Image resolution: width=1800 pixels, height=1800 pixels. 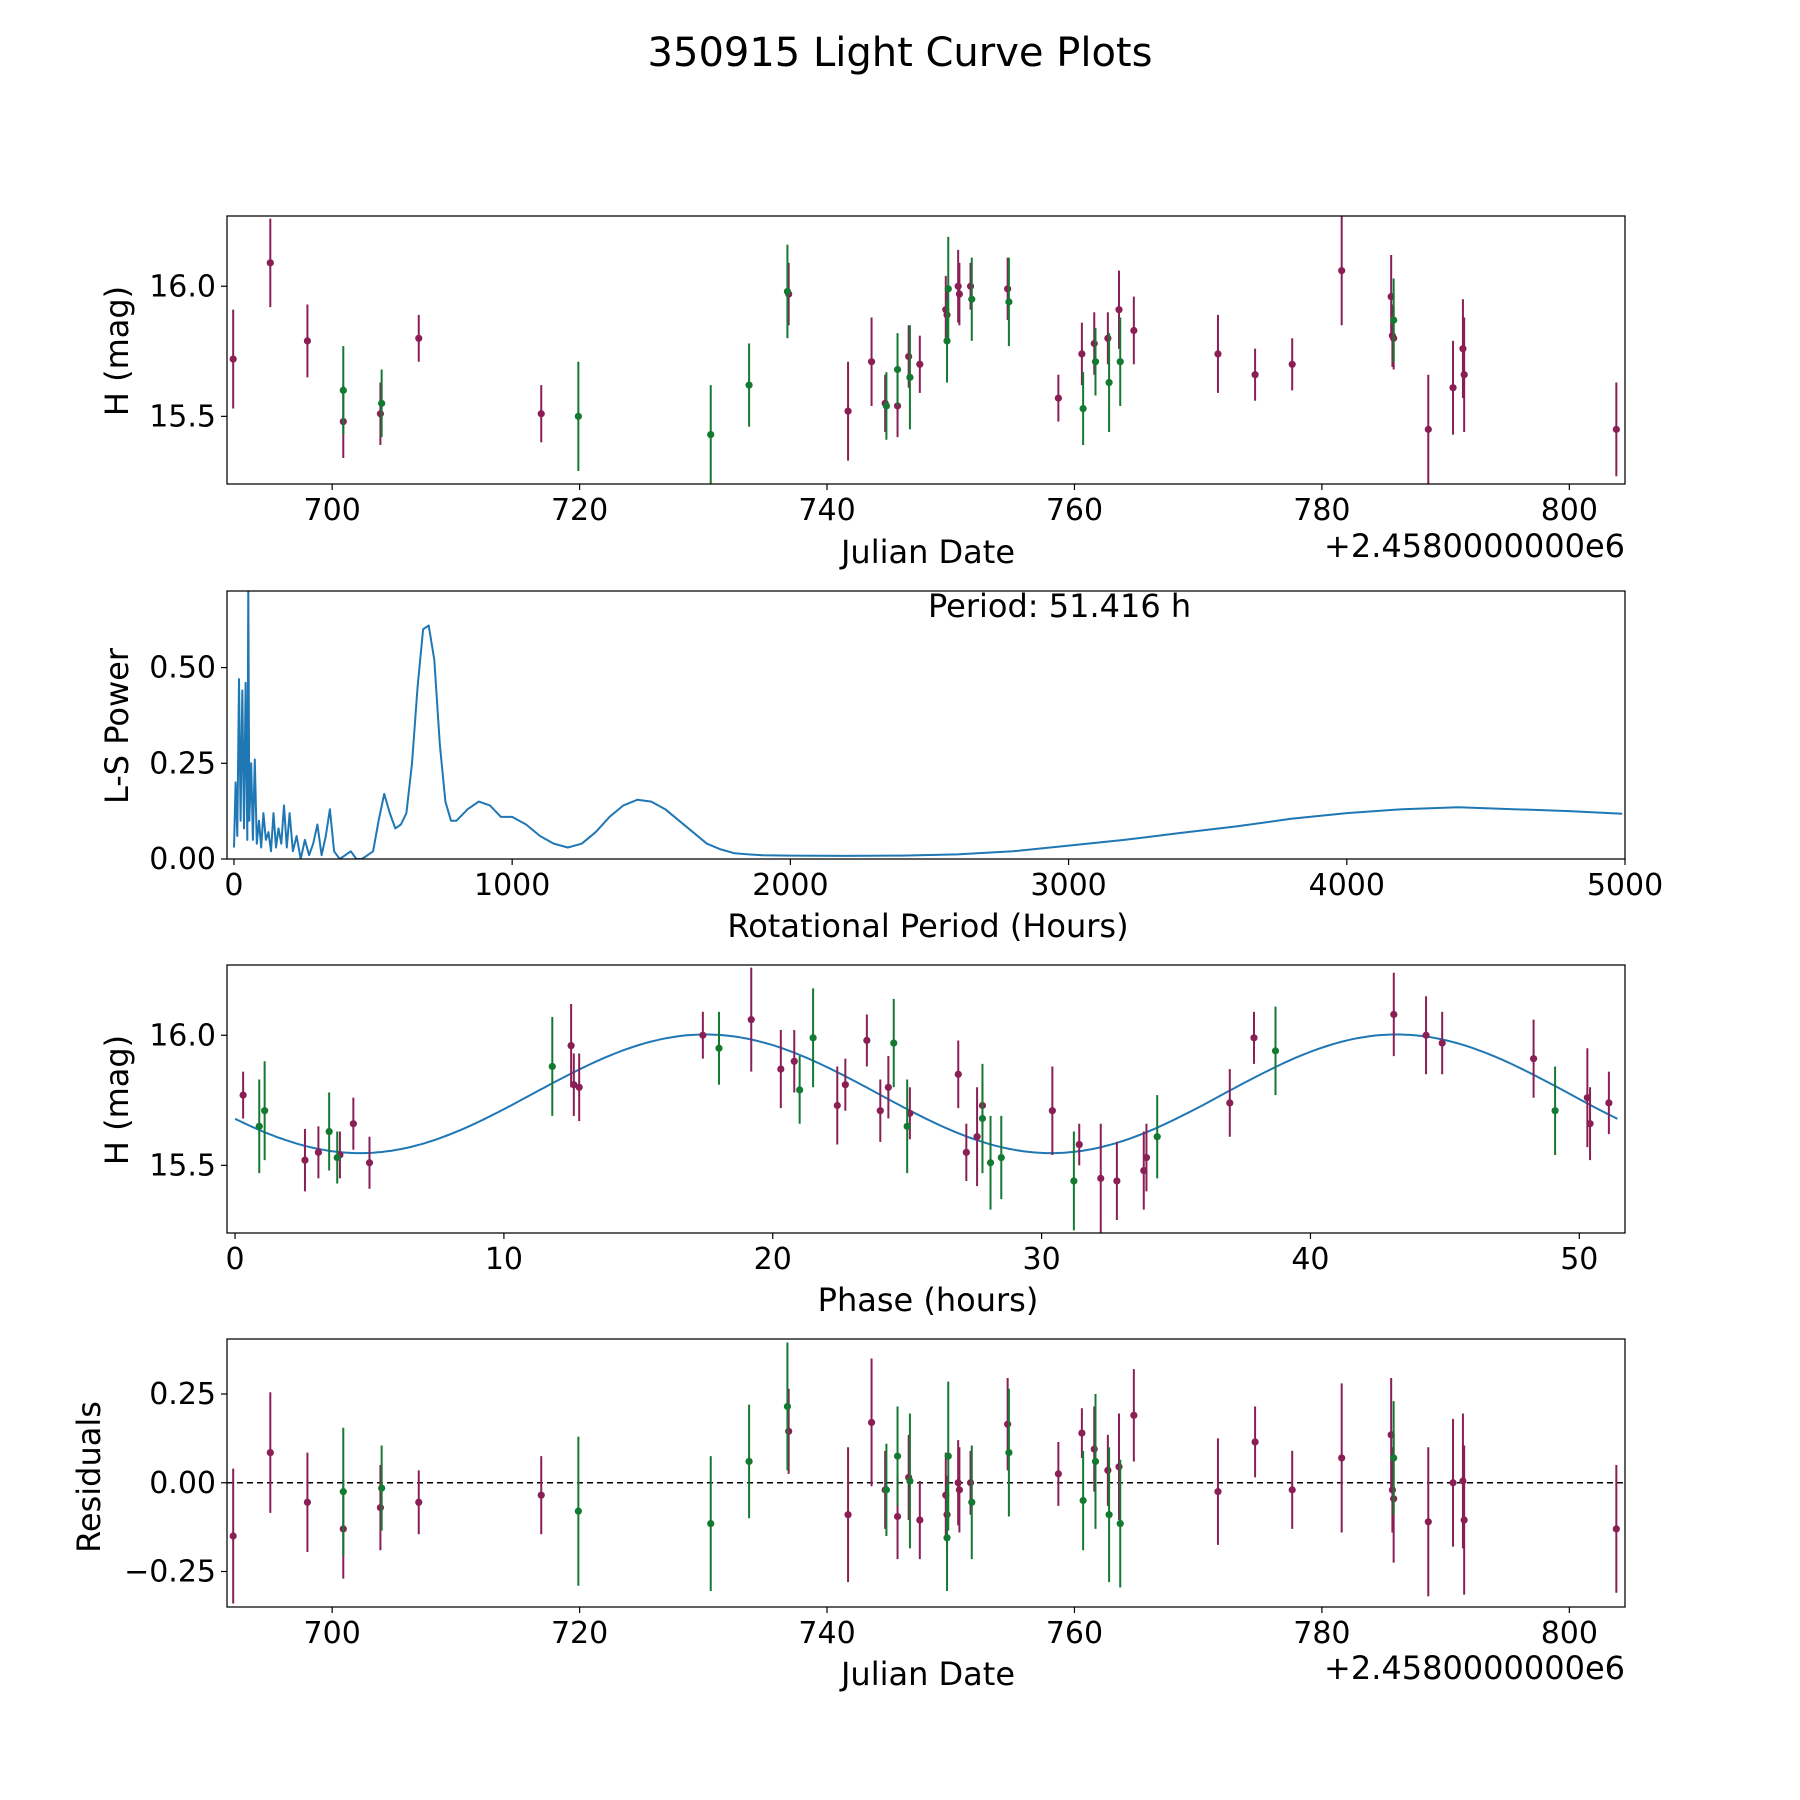 I want to click on x-tick-label: 700, so click(x=332, y=510).